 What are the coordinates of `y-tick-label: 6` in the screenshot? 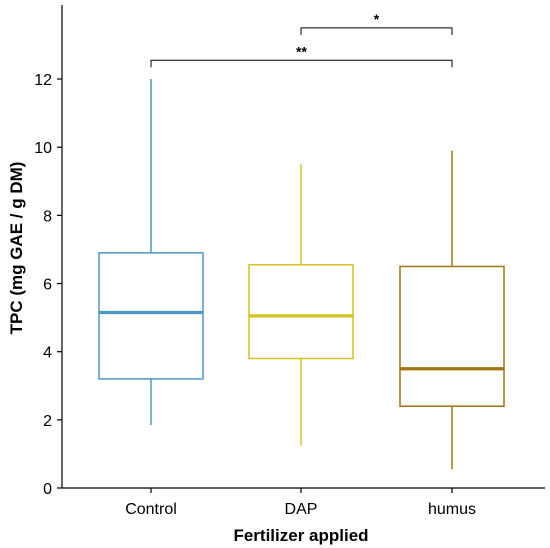 It's located at (47, 285).